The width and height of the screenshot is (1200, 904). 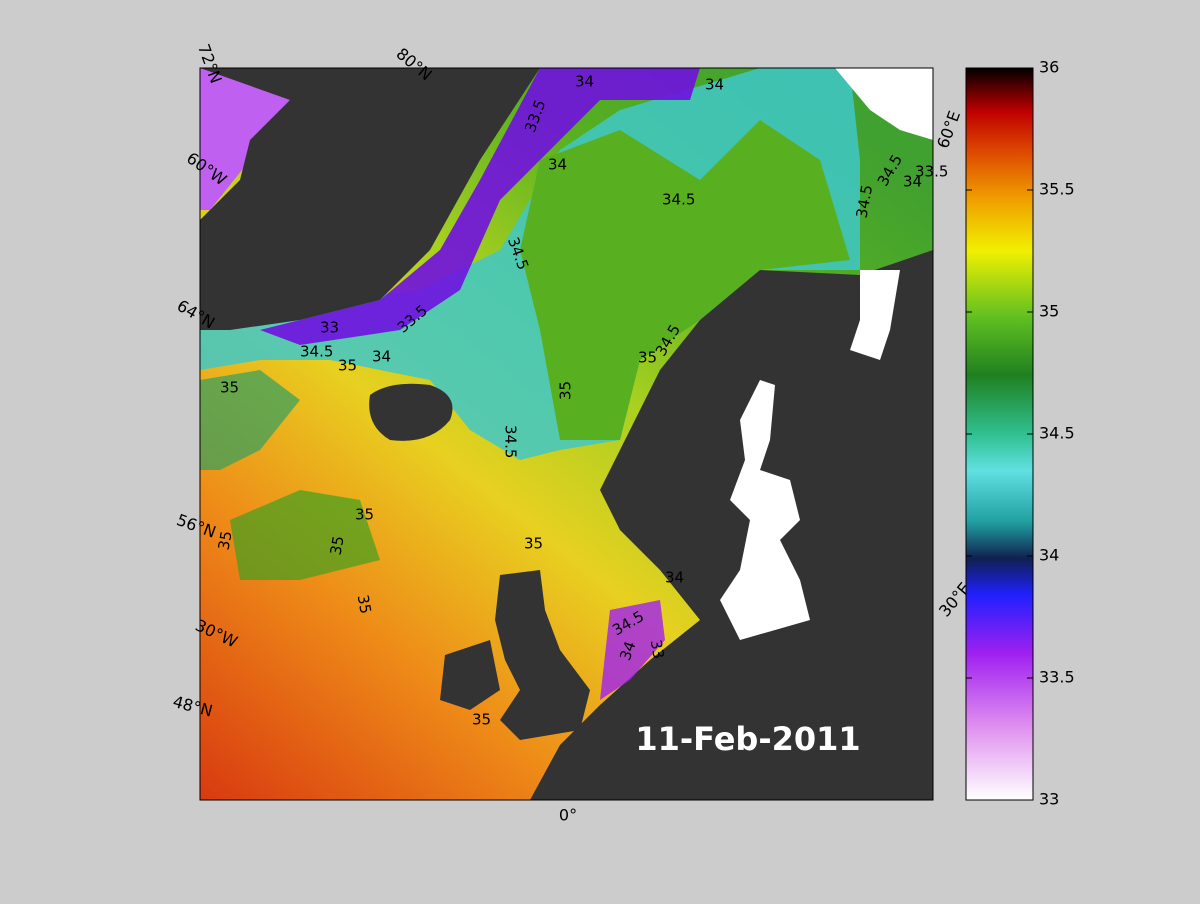 What do you see at coordinates (1049, 555) in the screenshot?
I see `colorbar-tick-label: 34` at bounding box center [1049, 555].